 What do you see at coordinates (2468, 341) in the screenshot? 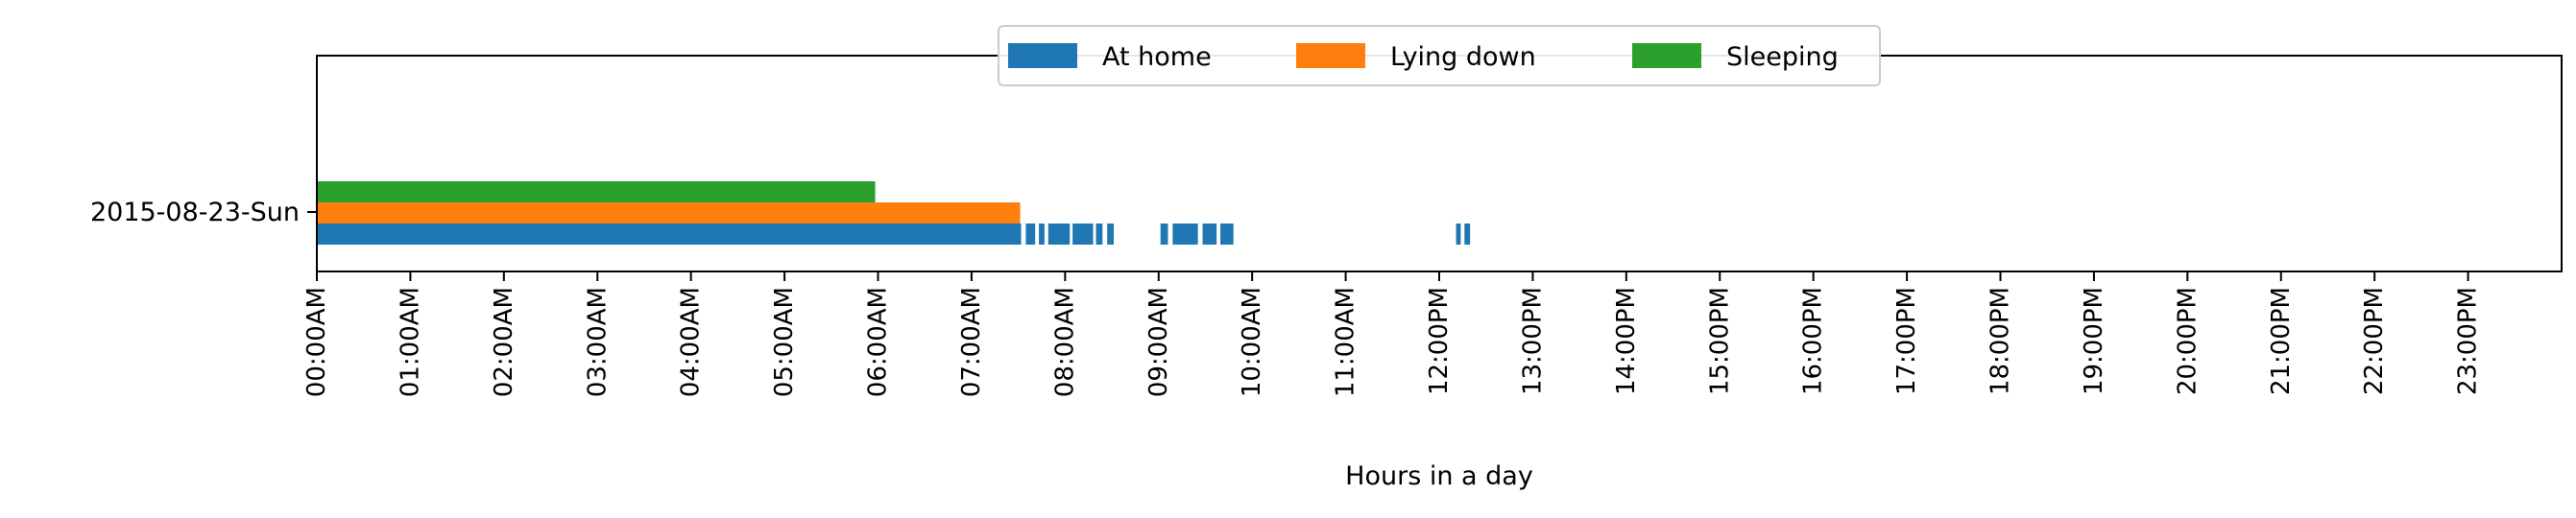
I see `x-tick-label: 23:00PM` at bounding box center [2468, 341].